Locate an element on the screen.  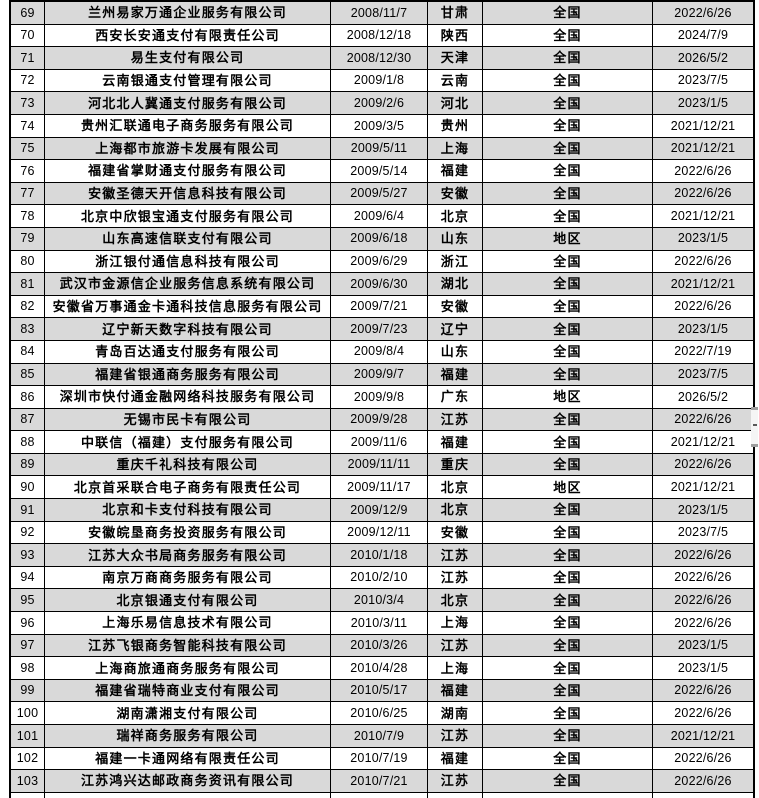
table-row: 103 江苏鸿兴达邮政商务资讯有限公司 2010/7/21 江苏 全国 2022/6/26 is located at coordinates (382, 781).